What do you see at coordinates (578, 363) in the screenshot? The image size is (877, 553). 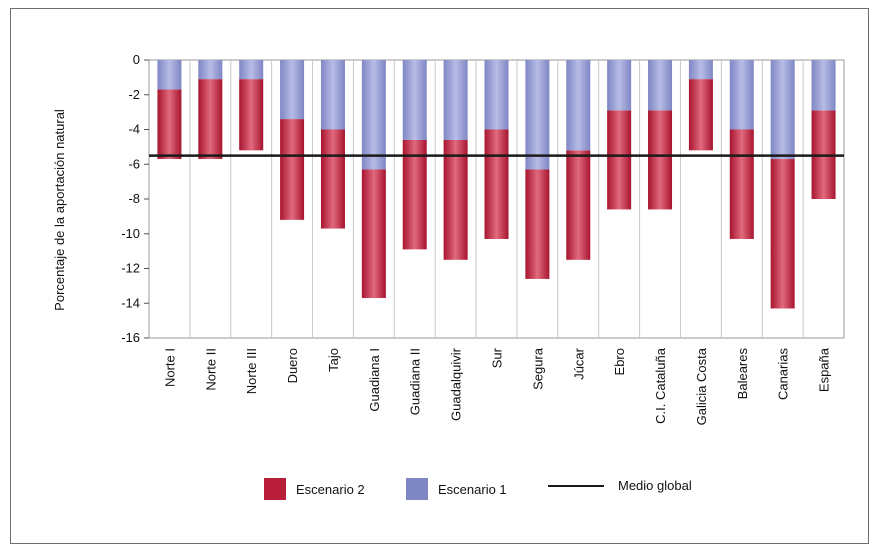 I see `x-tick-label: Júcar` at bounding box center [578, 363].